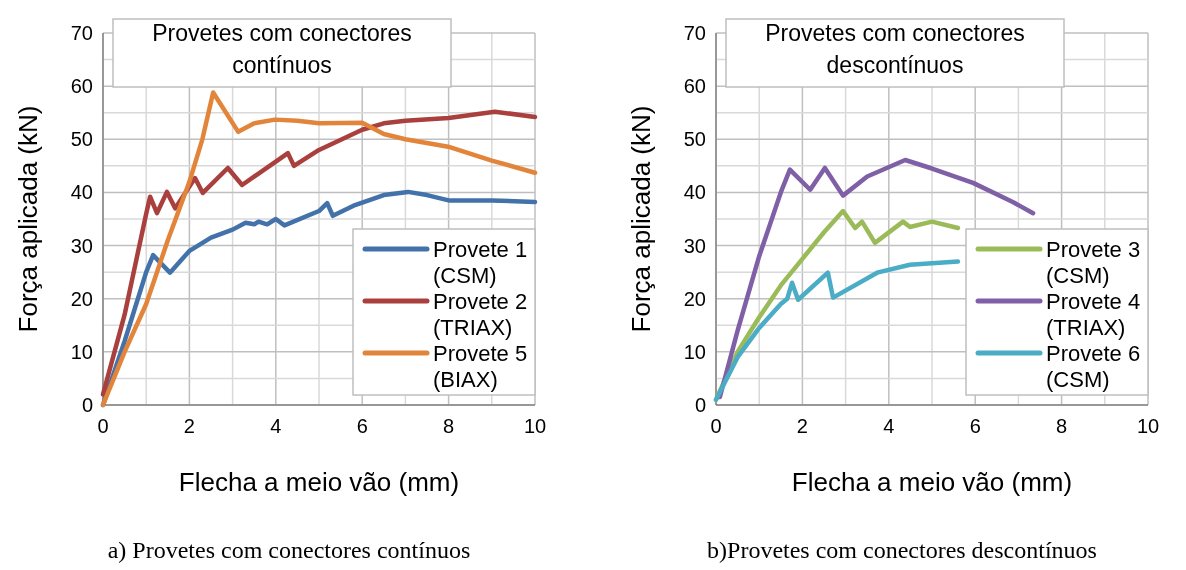 The width and height of the screenshot is (1186, 570). What do you see at coordinates (282, 49) in the screenshot?
I see `chart-title: Provetes com conectores contínuos` at bounding box center [282, 49].